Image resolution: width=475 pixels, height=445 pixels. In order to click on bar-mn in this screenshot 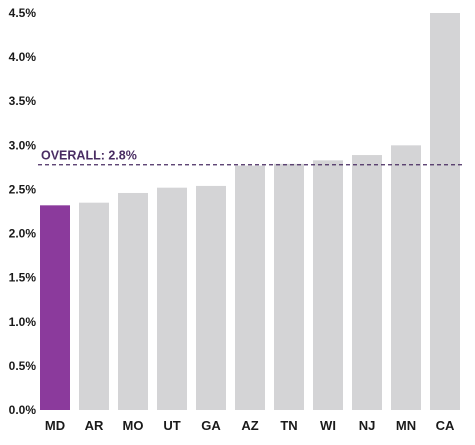, I will do `click(406, 278)`.